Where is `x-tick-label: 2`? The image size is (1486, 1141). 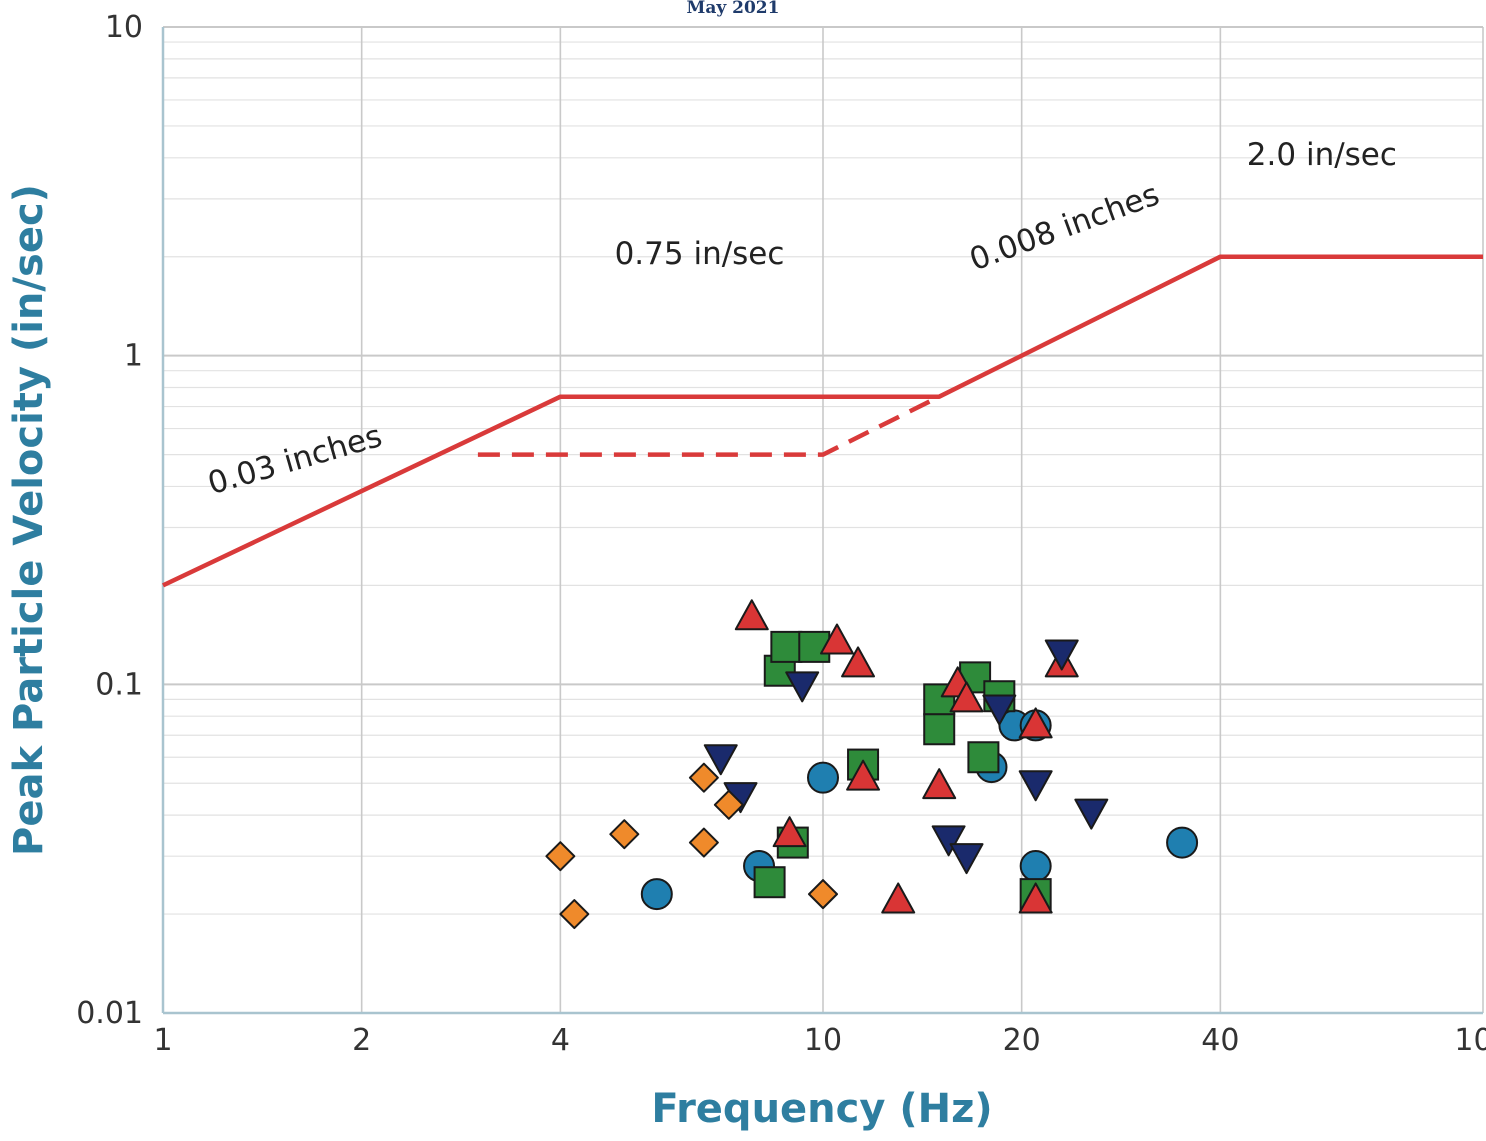
x-tick-label: 2 is located at coordinates (361, 1040).